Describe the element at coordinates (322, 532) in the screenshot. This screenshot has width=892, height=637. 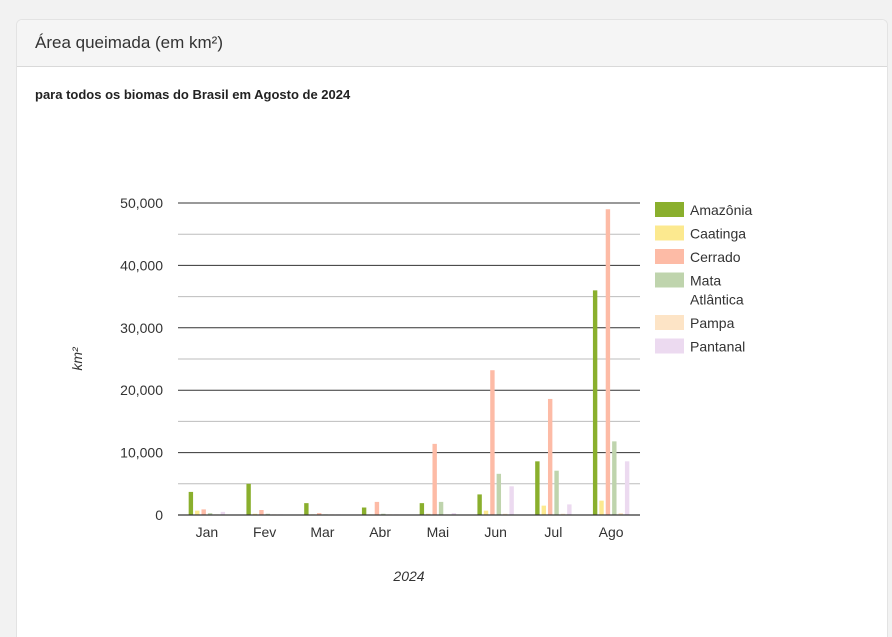
I see `x-tick-label: Mar` at that location.